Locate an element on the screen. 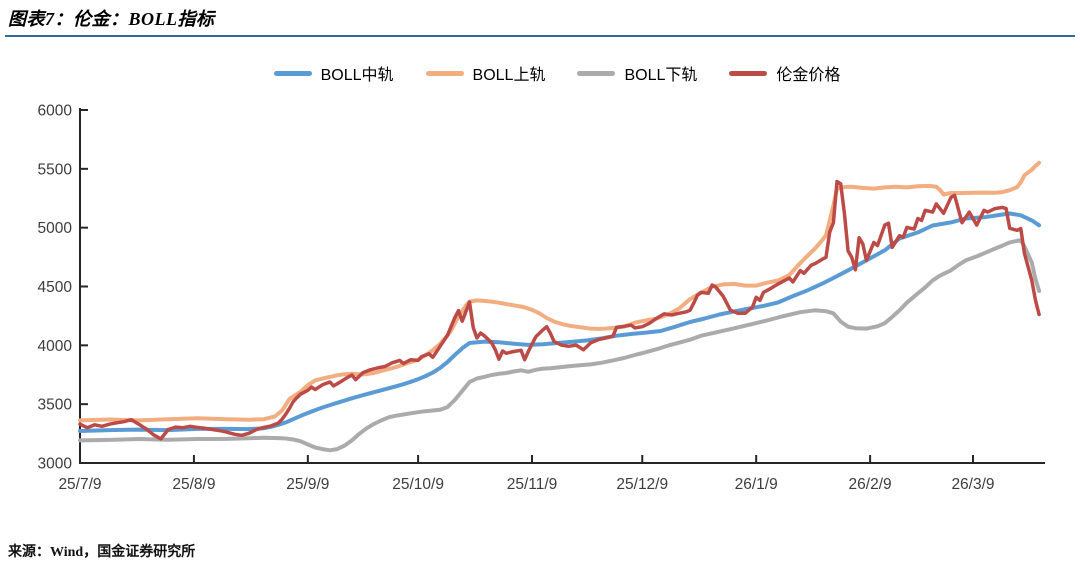 The width and height of the screenshot is (1080, 570). chart-title: 图表7：伦金：BOLL指标 is located at coordinates (111, 19).